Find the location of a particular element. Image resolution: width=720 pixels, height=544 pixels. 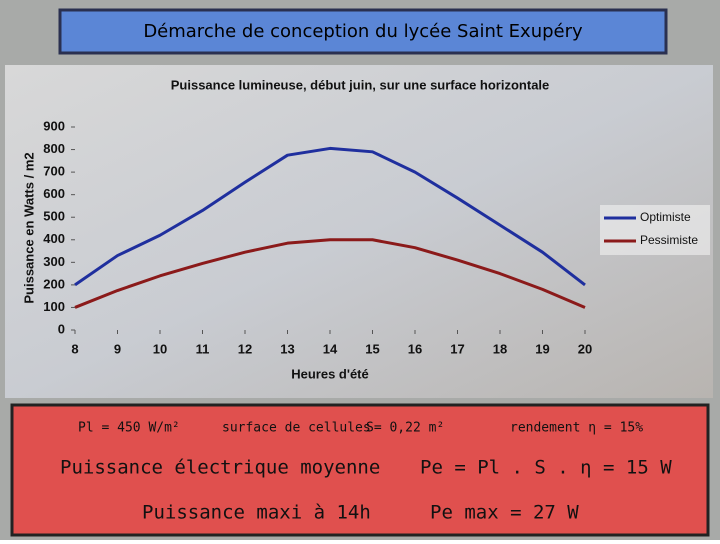

x-tick-label: 11 is located at coordinates (203, 348).